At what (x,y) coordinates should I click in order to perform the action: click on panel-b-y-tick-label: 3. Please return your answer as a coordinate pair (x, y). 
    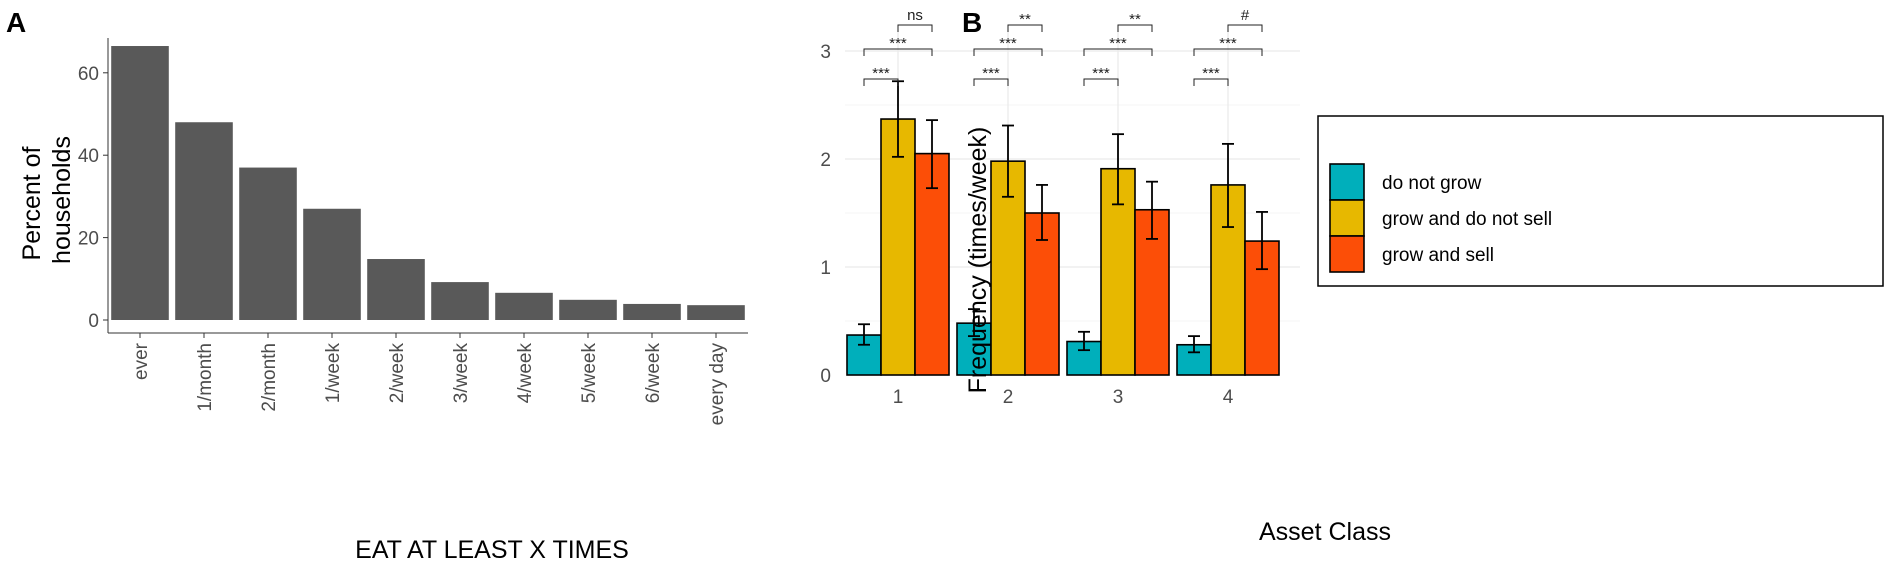
    Looking at the image, I should click on (825, 52).